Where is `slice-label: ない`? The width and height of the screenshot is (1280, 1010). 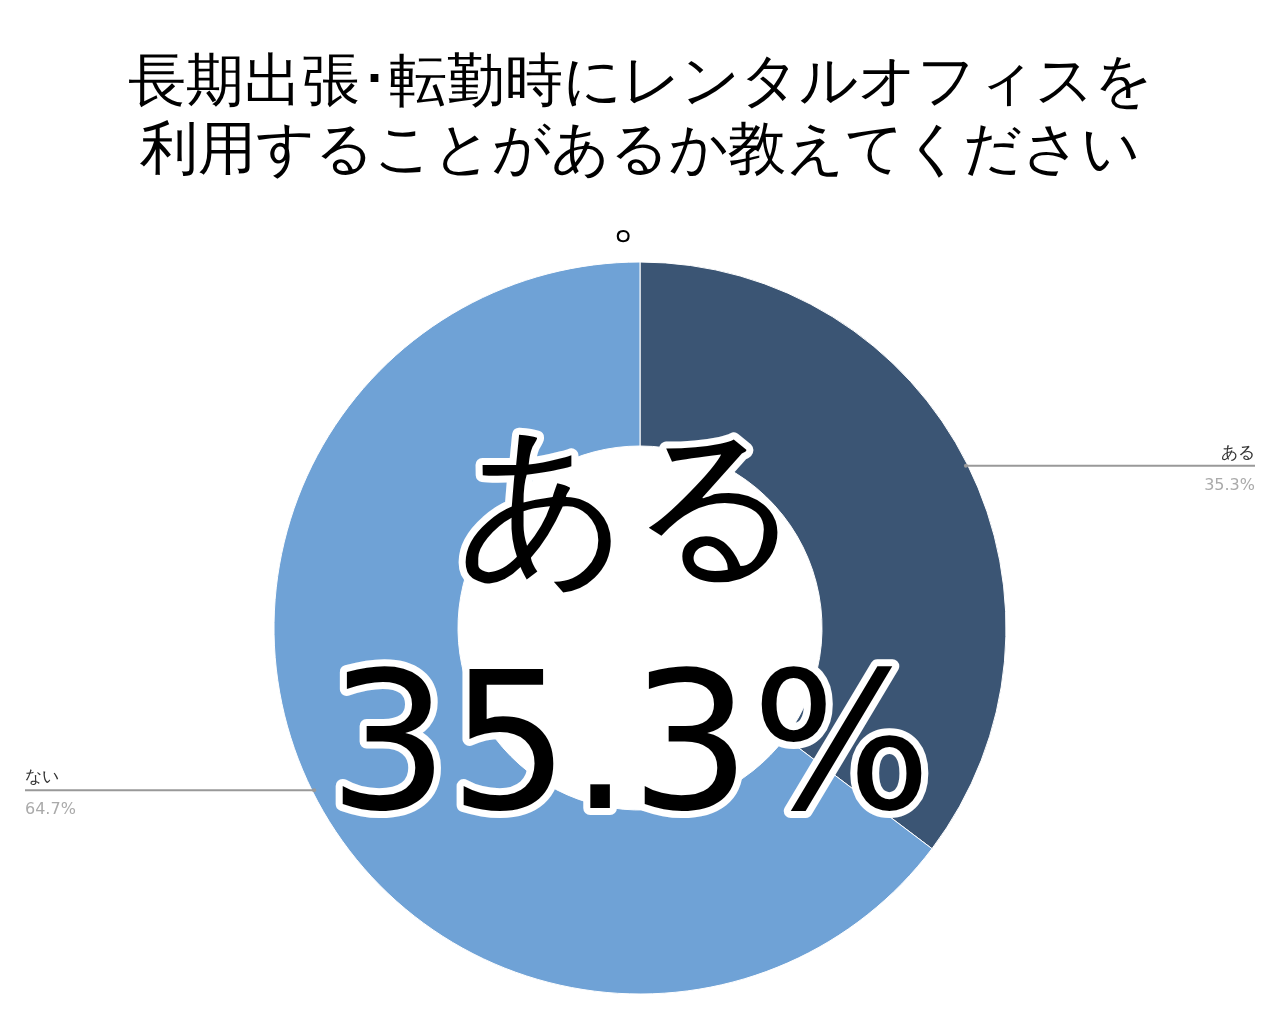
slice-label: ない is located at coordinates (42, 776).